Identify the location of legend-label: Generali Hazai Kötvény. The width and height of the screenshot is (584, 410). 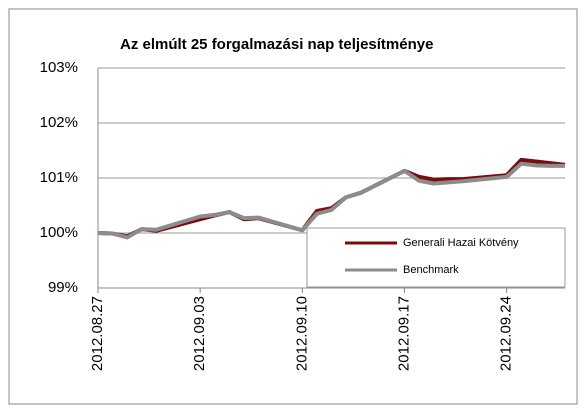
(461, 243).